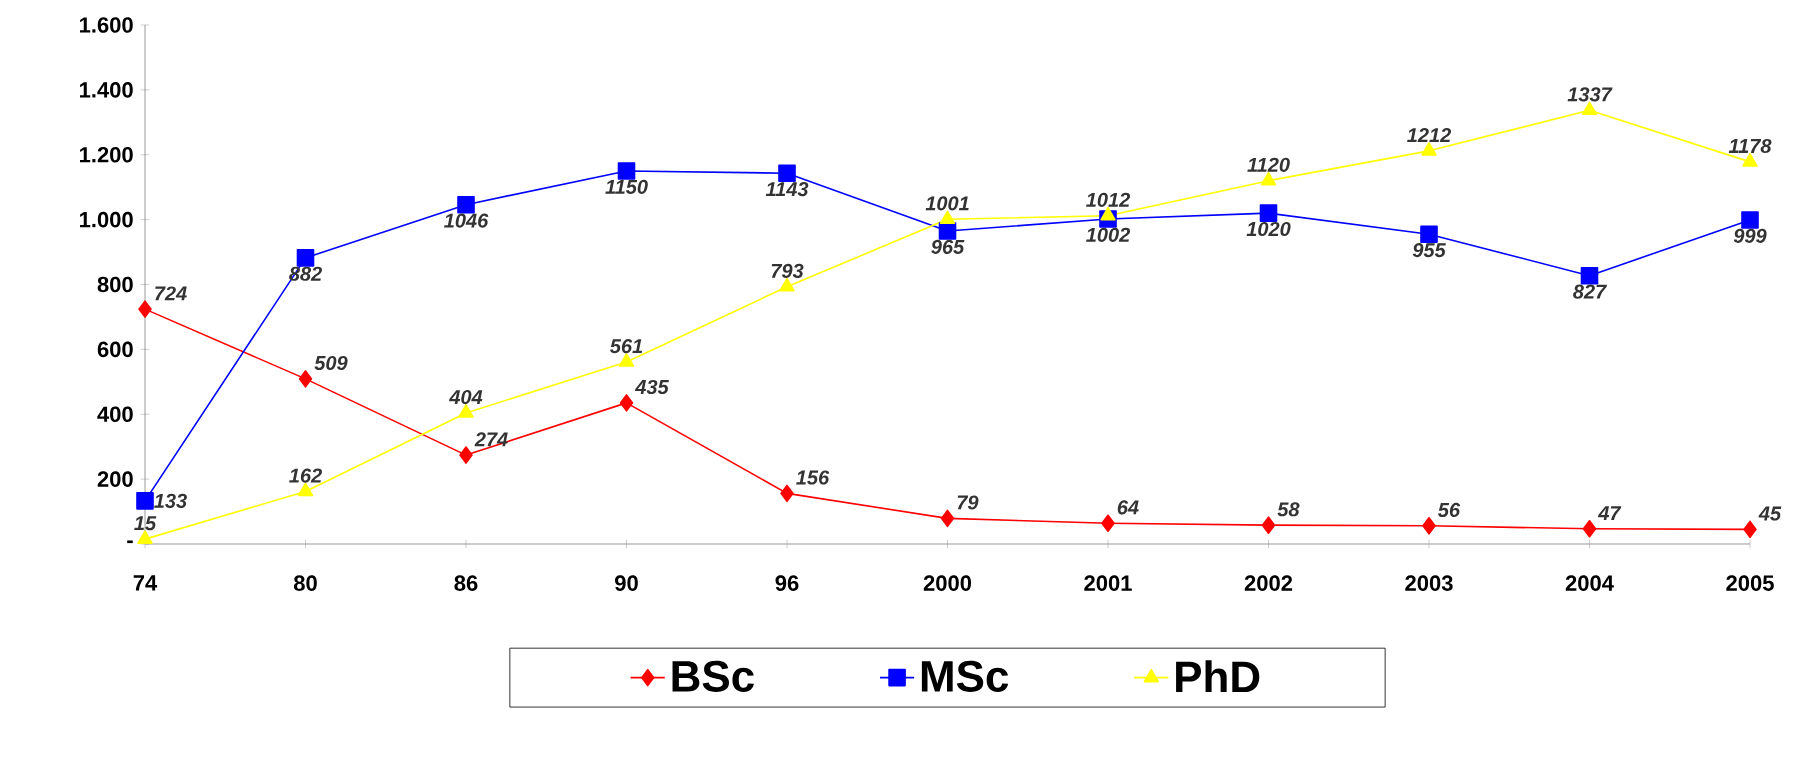 The height and width of the screenshot is (769, 1796). What do you see at coordinates (465, 397) in the screenshot?
I see `data-label: 404` at bounding box center [465, 397].